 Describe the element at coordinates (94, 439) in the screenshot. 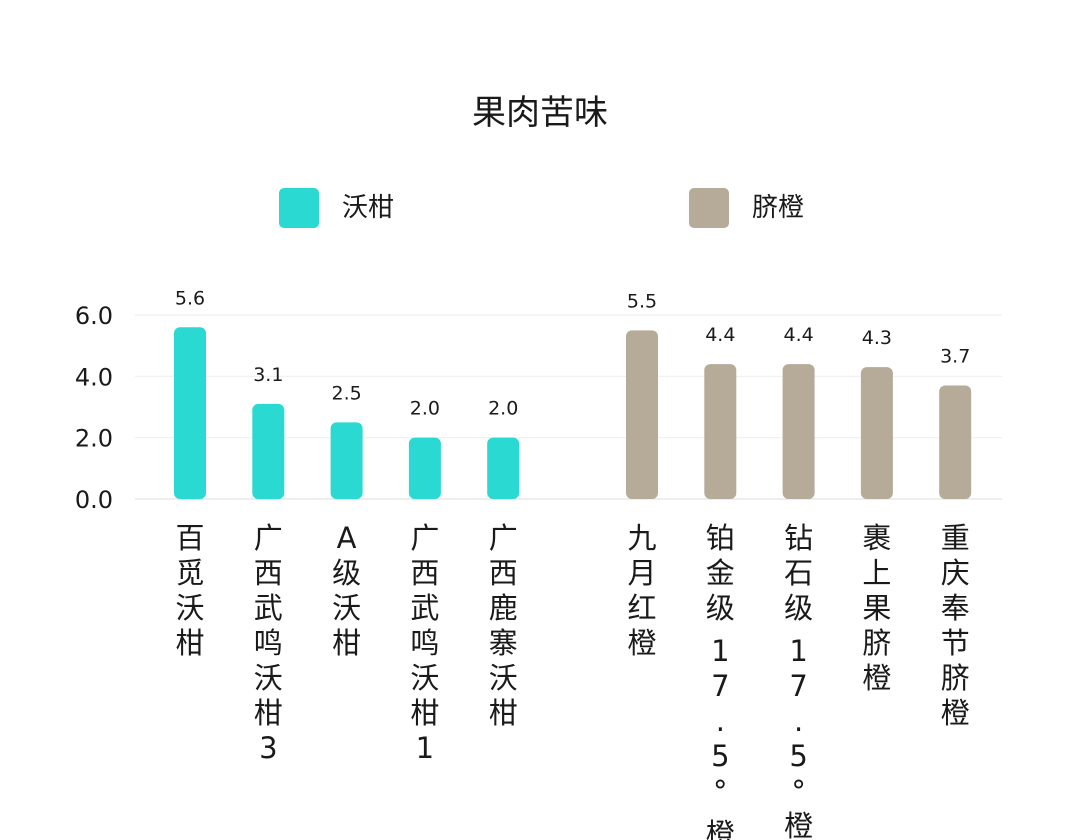

I see `y-tick-label: 2.0` at that location.